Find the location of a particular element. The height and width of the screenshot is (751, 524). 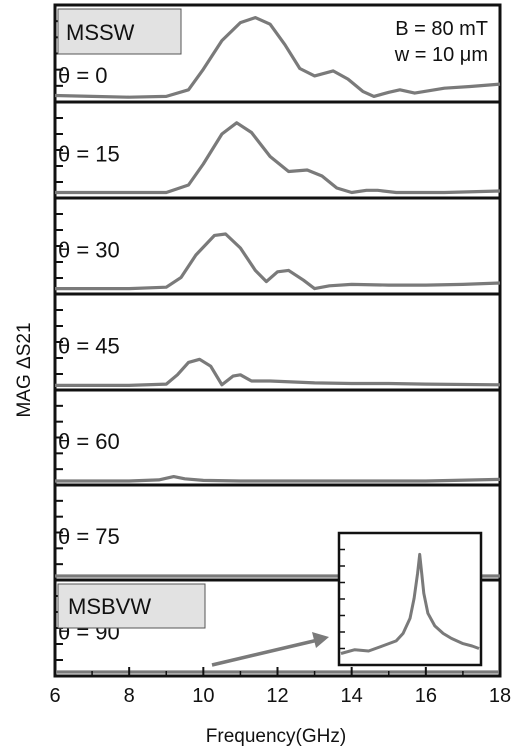

field-annotation: B = 80 mT is located at coordinates (441, 29).